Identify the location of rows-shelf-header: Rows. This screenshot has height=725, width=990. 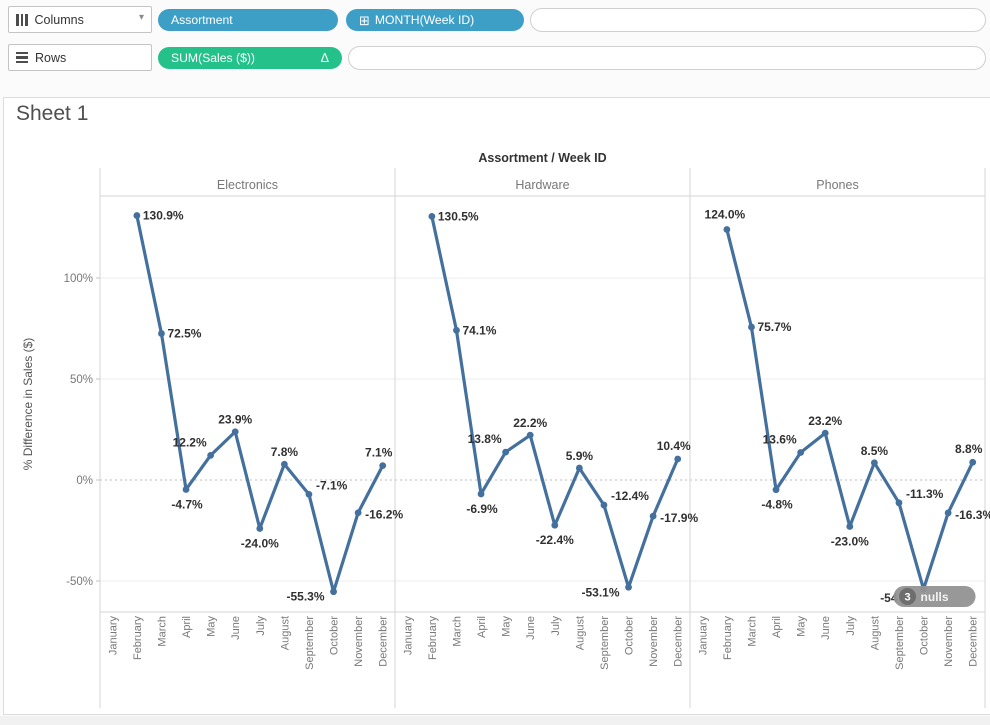
(80, 57).